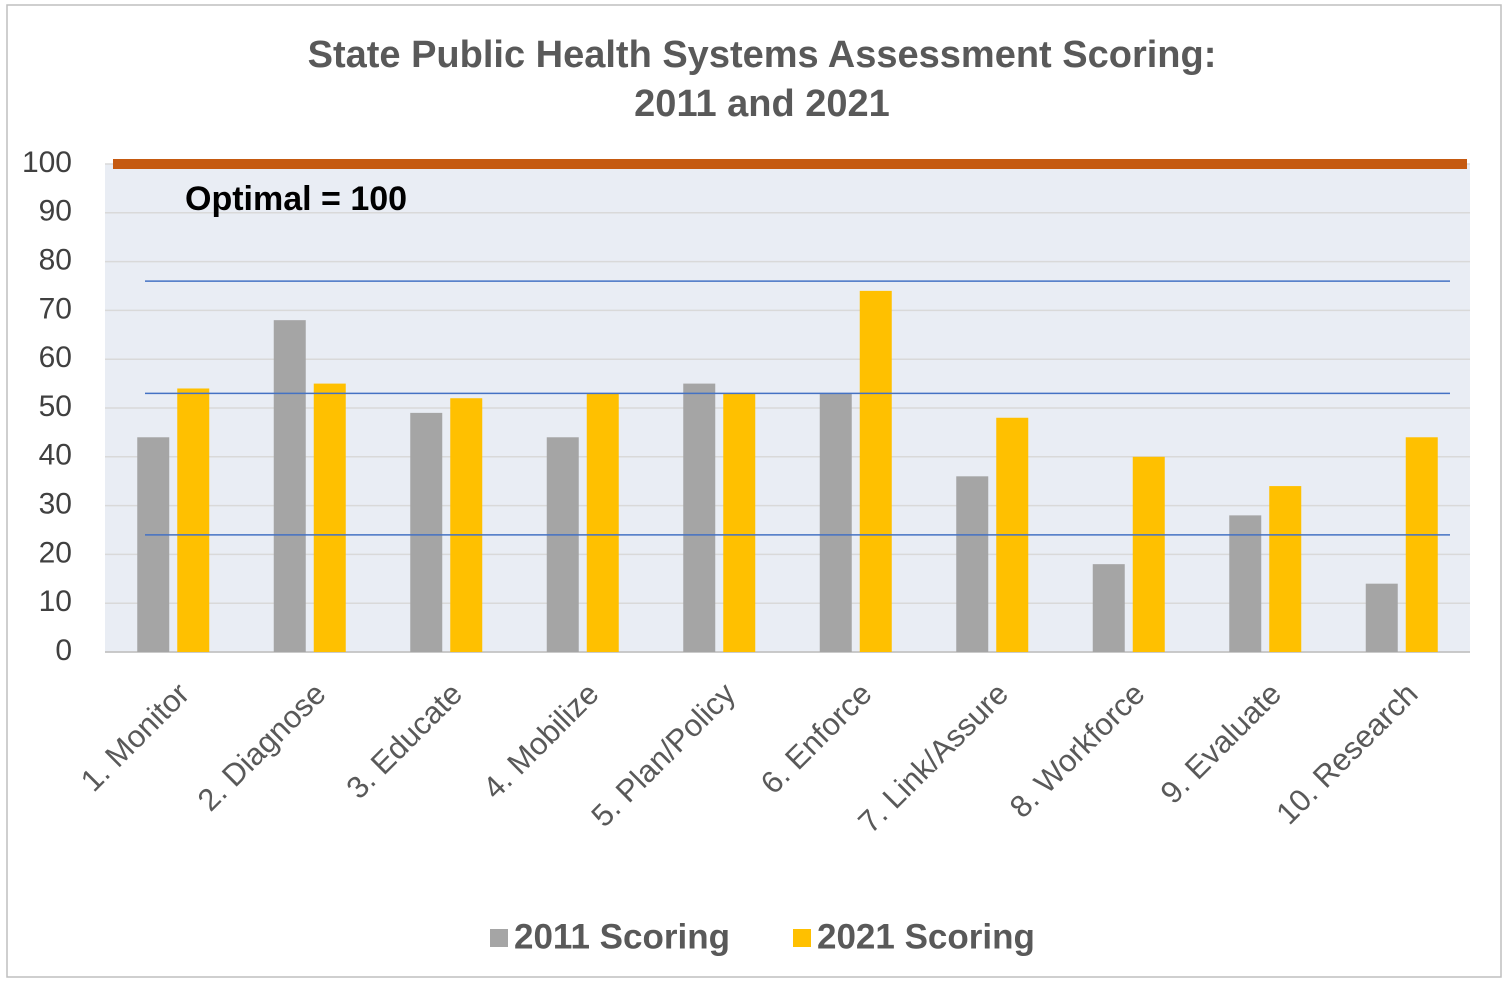 Image resolution: width=1504 pixels, height=981 pixels. What do you see at coordinates (55, 260) in the screenshot?
I see `y-tick-label: 80` at bounding box center [55, 260].